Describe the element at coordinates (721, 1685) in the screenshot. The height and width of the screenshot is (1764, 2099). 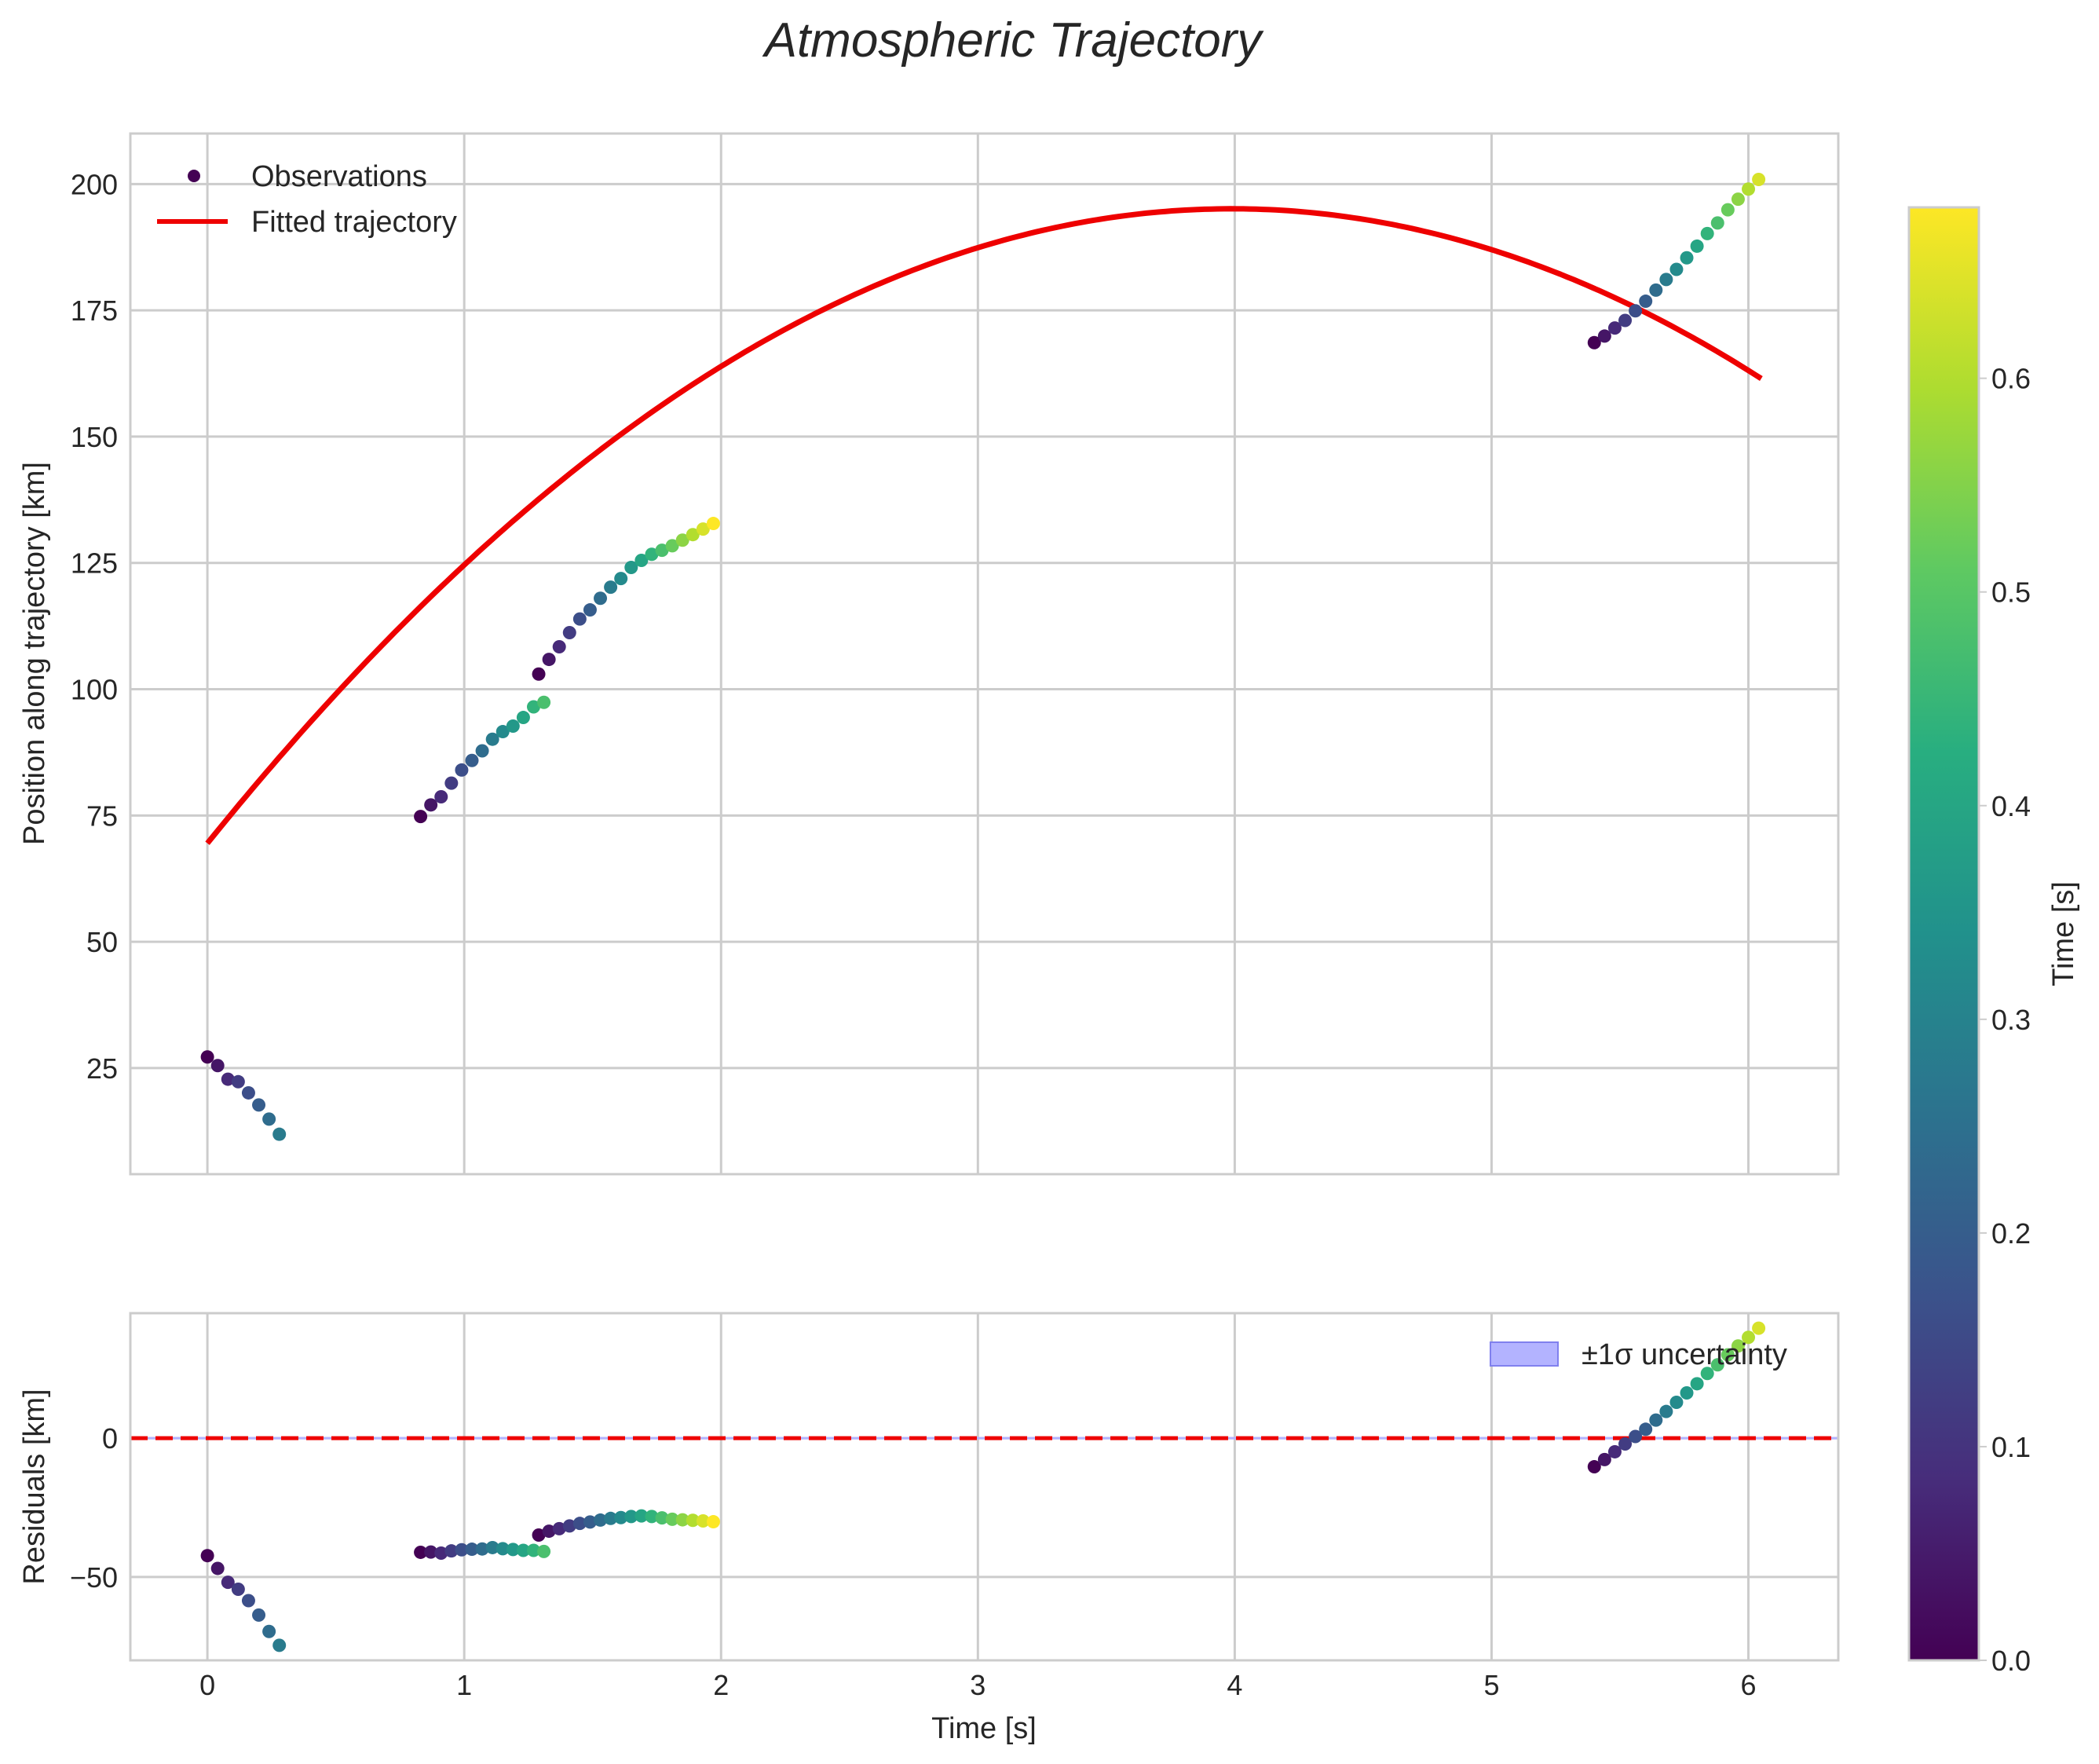
I see `x-tick-label: 2` at that location.